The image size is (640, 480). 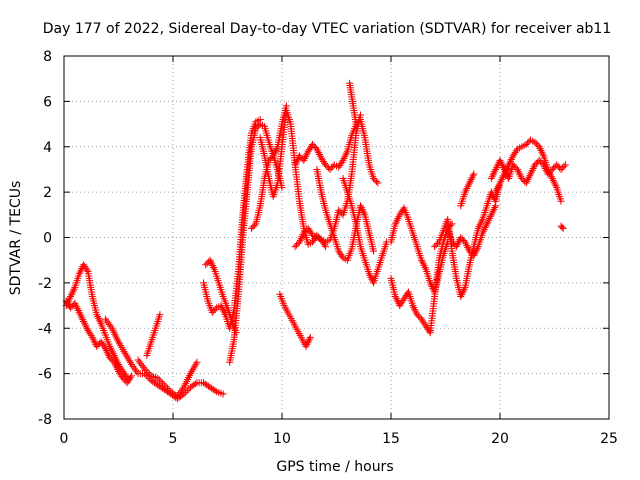 What do you see at coordinates (64, 439) in the screenshot?
I see `x-tick-label: 0` at bounding box center [64, 439].